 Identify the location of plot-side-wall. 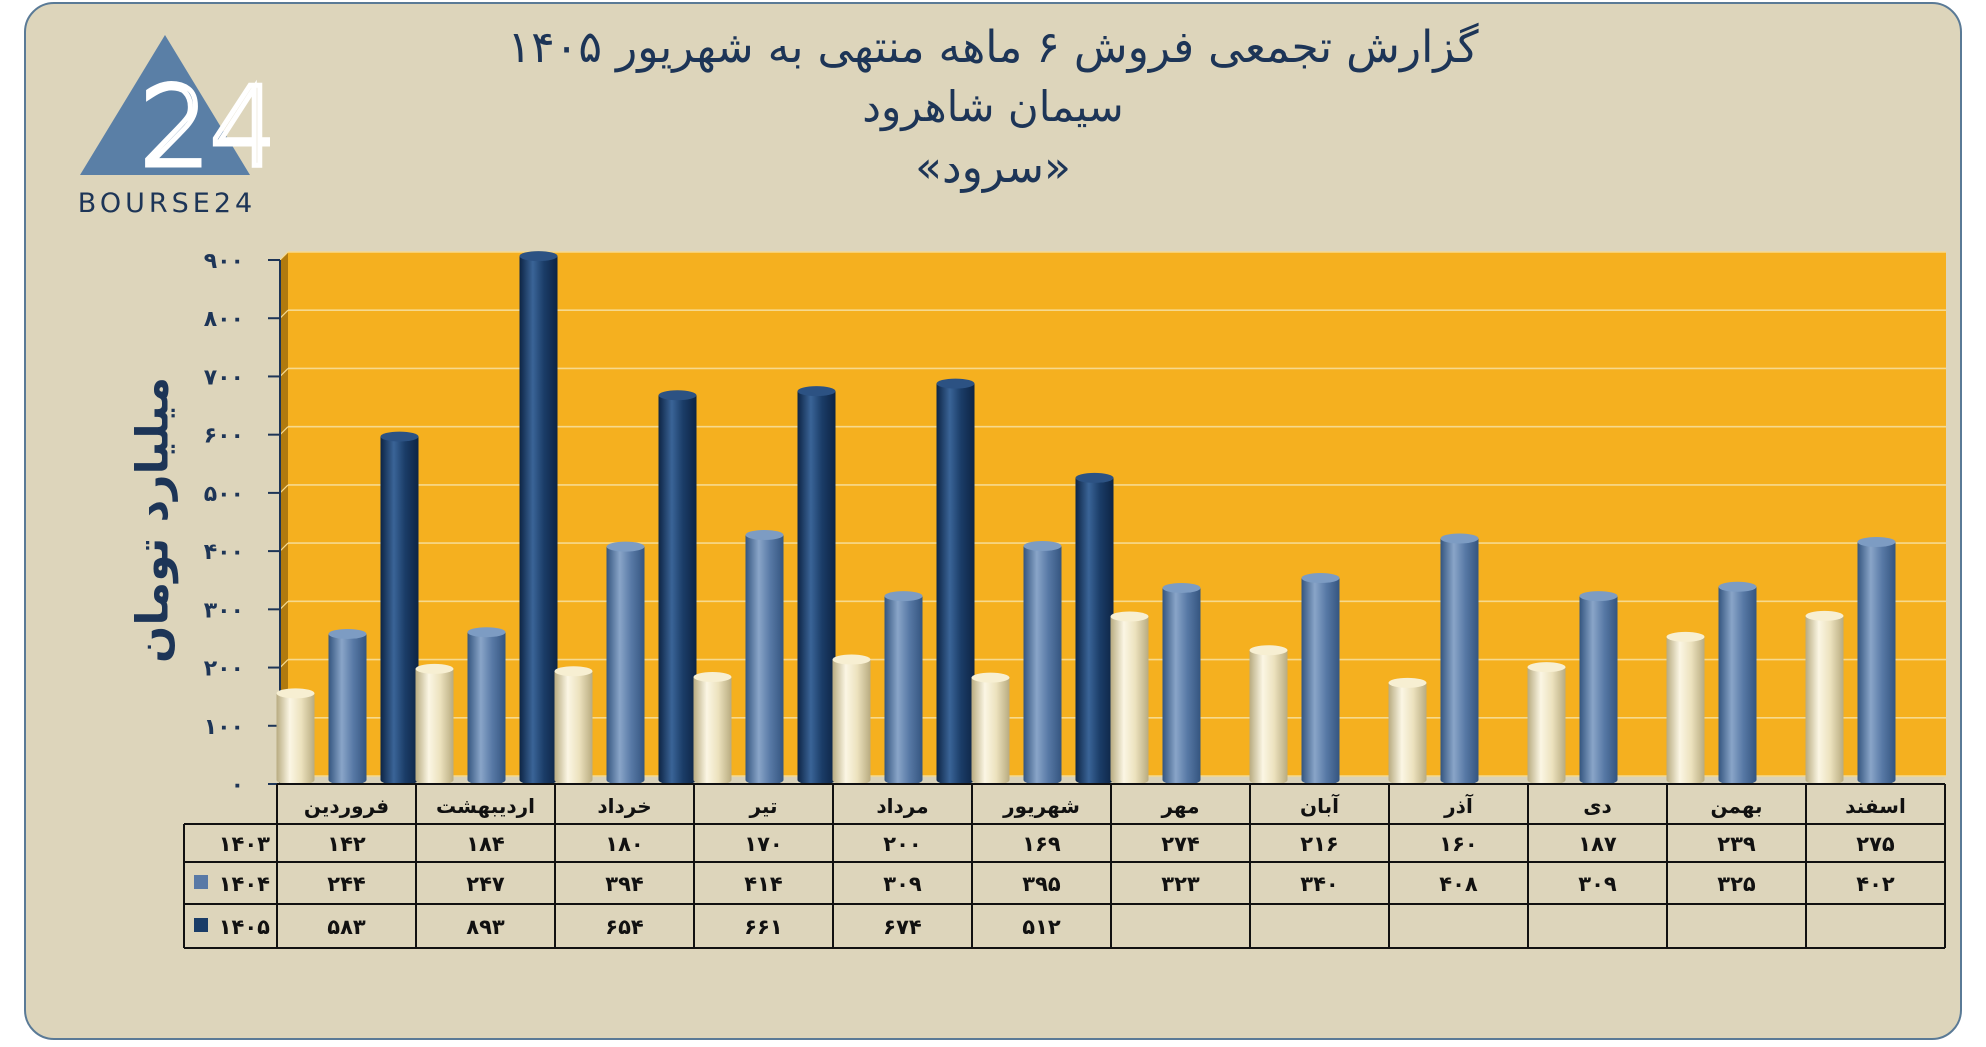
(284, 518).